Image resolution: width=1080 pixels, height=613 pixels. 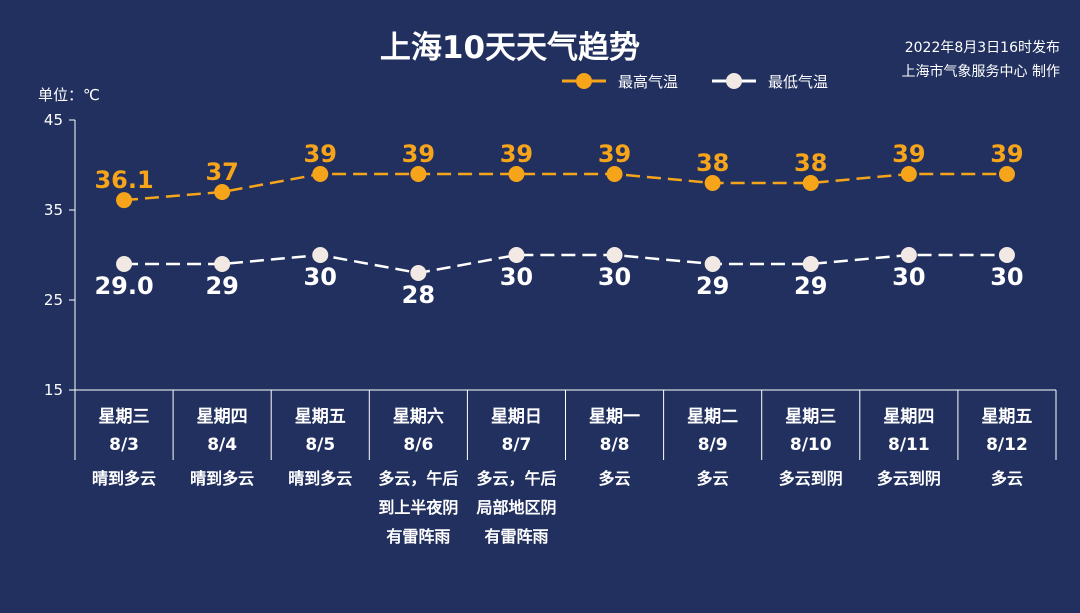 What do you see at coordinates (123, 286) in the screenshot?
I see `low-temp-label: 29.0` at bounding box center [123, 286].